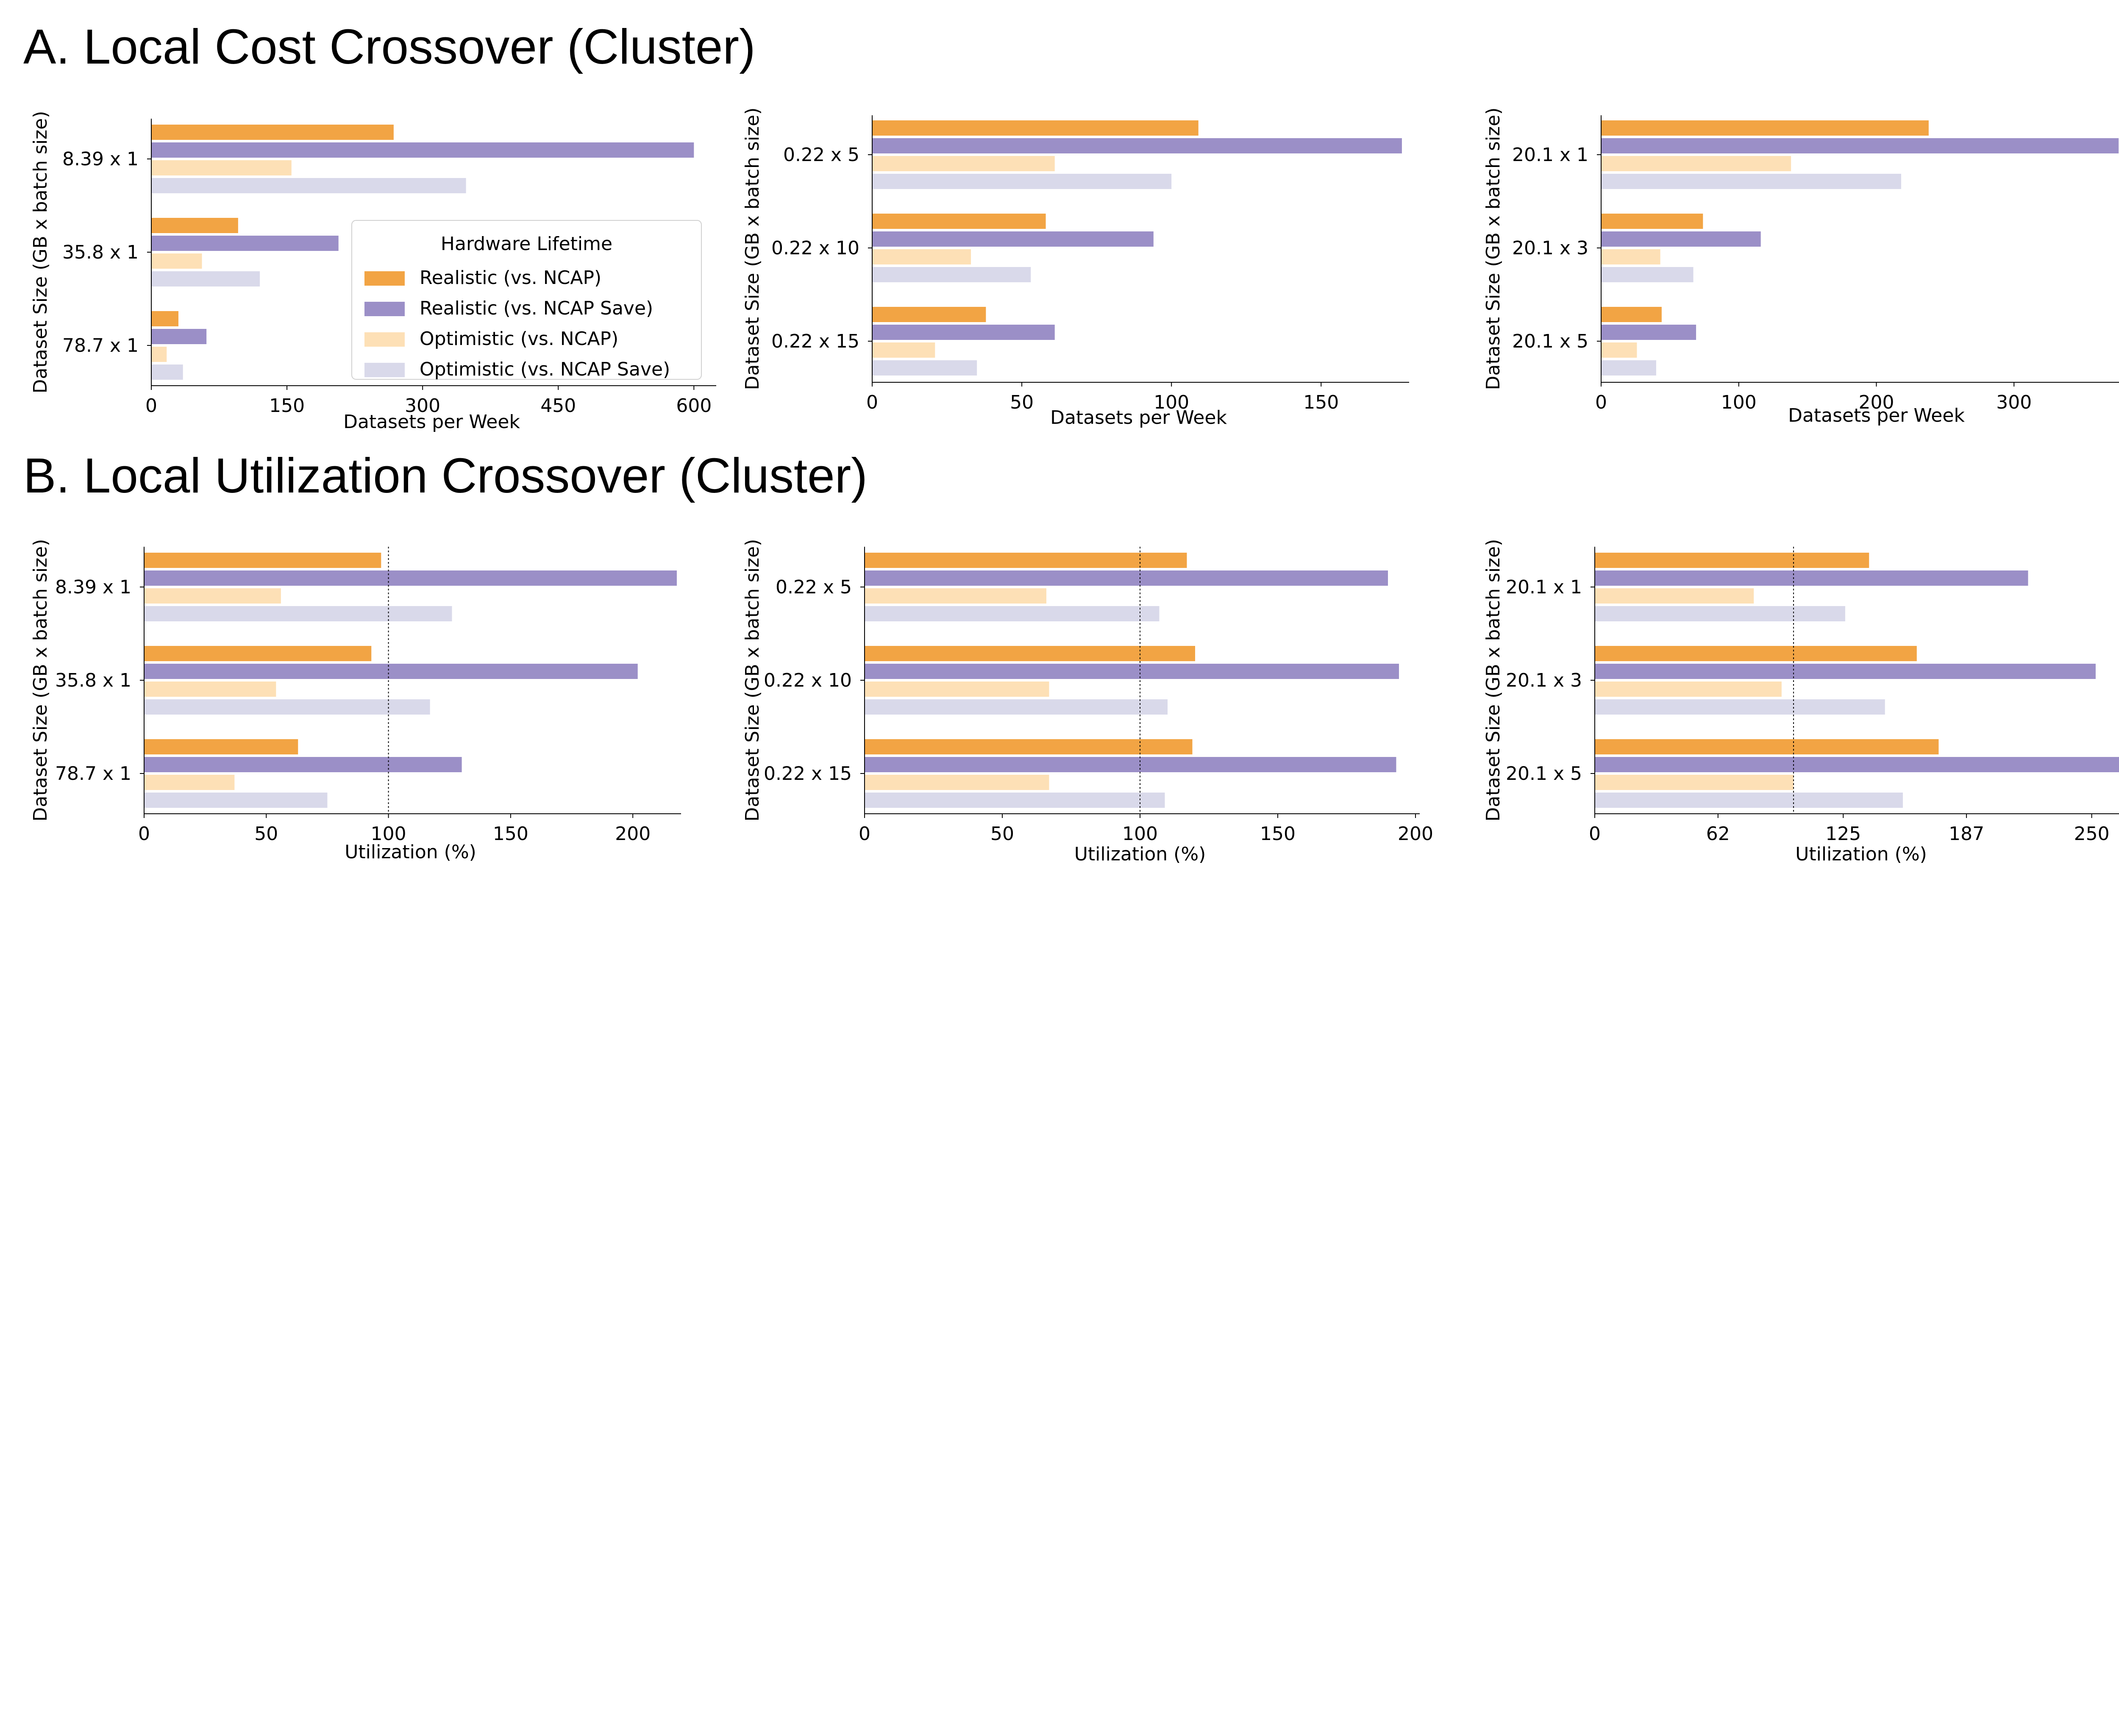 The height and width of the screenshot is (1736, 2119). Describe the element at coordinates (1843, 834) in the screenshot. I see `x-tick-label-c6-3: 125` at that location.